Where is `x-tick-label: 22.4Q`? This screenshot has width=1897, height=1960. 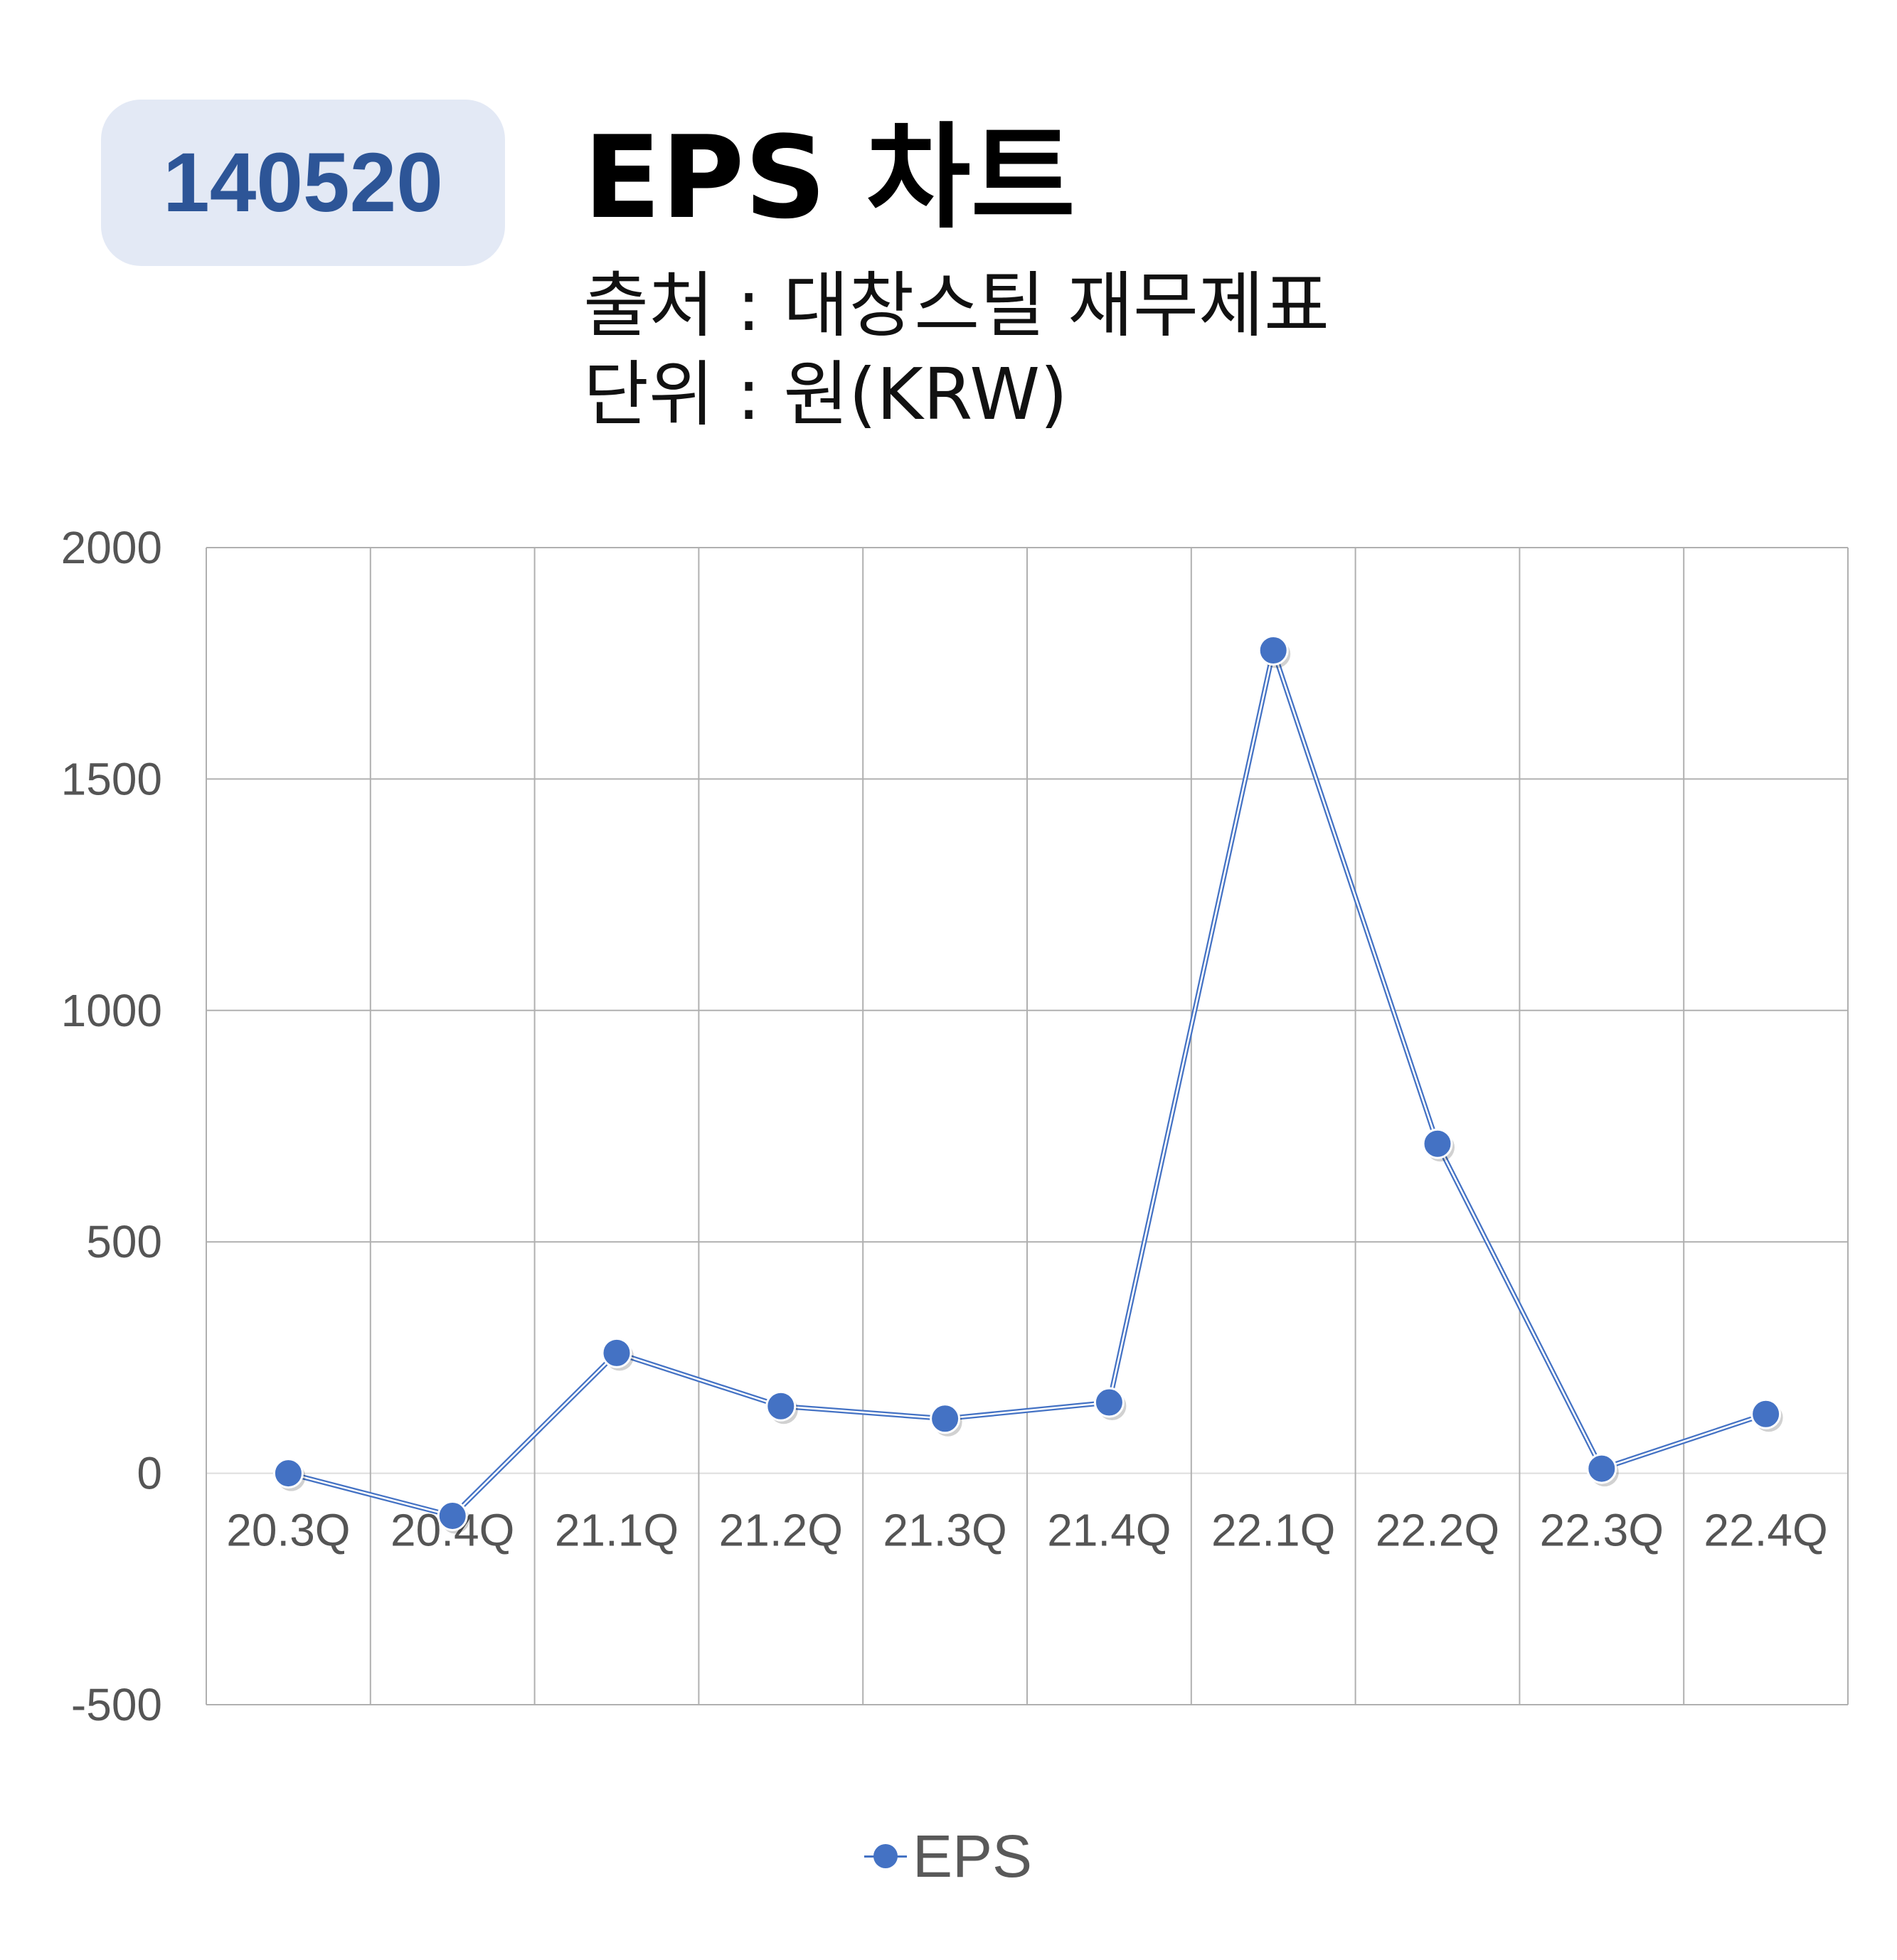
x-tick-label: 22.4Q is located at coordinates (1766, 1530).